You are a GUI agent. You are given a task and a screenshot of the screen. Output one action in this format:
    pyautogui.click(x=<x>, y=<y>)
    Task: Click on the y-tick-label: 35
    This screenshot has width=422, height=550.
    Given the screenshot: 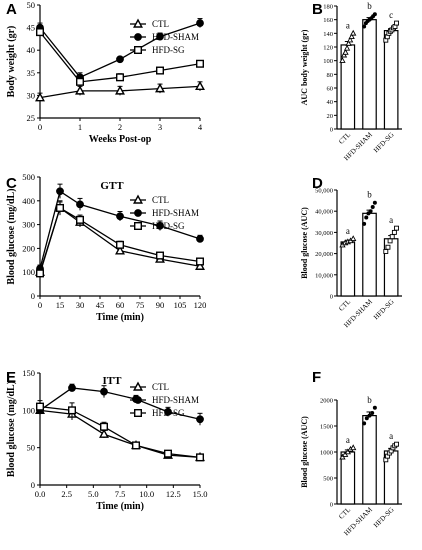 What is the action you would take?
    pyautogui.click(x=31, y=73)
    